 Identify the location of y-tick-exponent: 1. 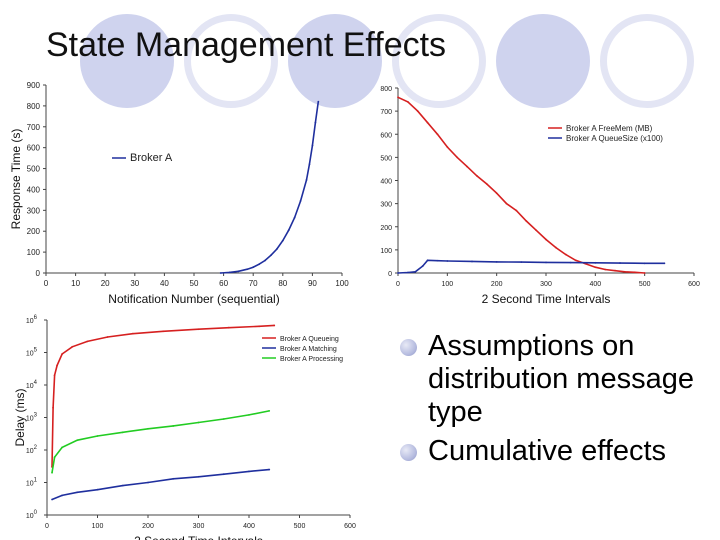
(36, 481).